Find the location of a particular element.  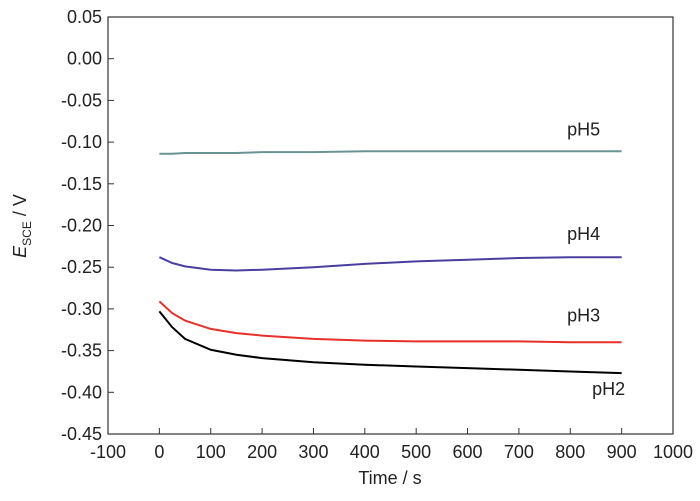

x-tick-label: 1000 is located at coordinates (673, 452).